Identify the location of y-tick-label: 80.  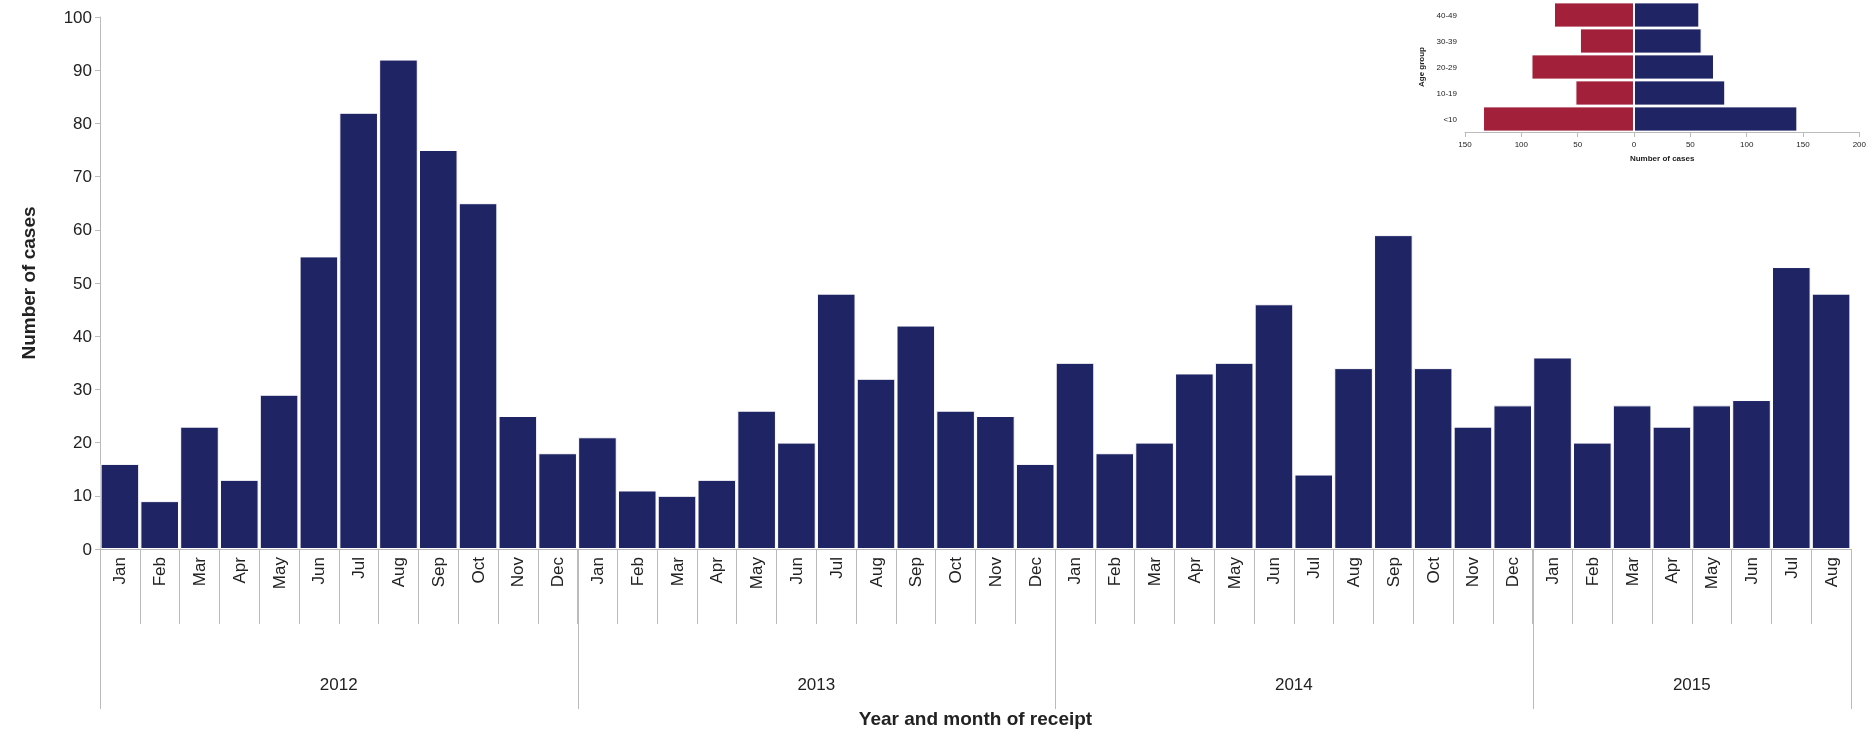
(82, 123).